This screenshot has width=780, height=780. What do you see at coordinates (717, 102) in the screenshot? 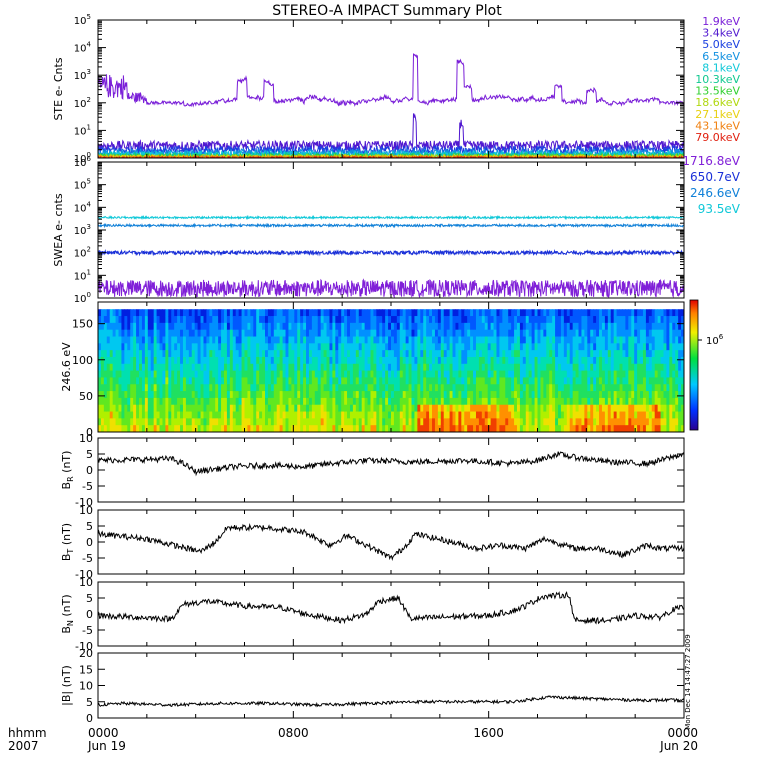
I see `legend-entry-18.6keV: 18.6keV` at bounding box center [717, 102].